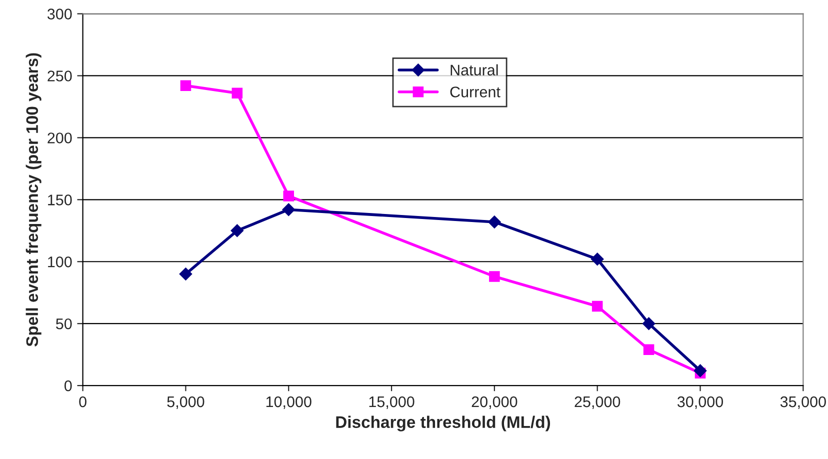  I want to click on x-tick-label: 35,000, so click(803, 403).